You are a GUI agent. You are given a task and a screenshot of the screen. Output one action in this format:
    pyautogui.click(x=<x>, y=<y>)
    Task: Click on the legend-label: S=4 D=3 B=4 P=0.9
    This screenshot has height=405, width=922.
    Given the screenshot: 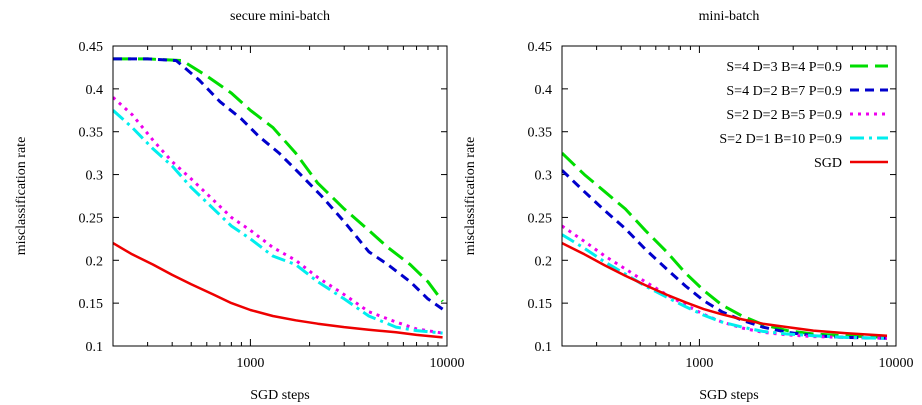 What is the action you would take?
    pyautogui.click(x=784, y=67)
    